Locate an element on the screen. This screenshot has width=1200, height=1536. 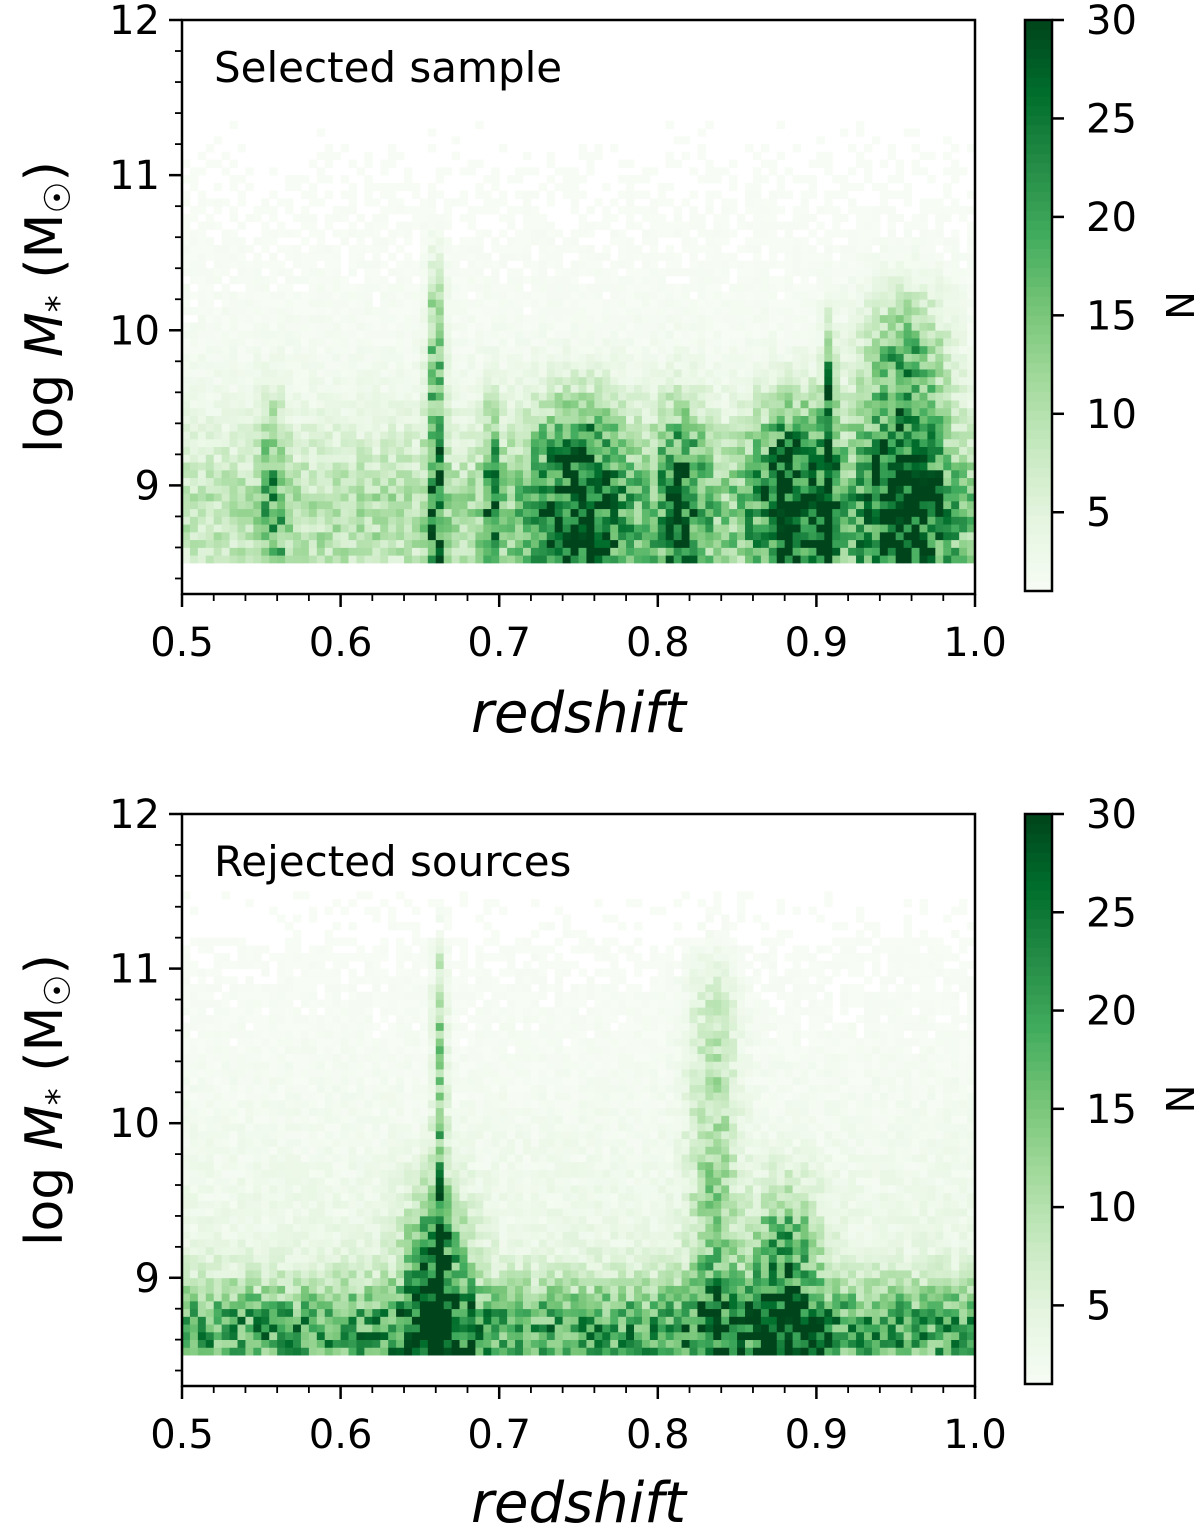
colorbar-segment is located at coordinates (1038, 529).